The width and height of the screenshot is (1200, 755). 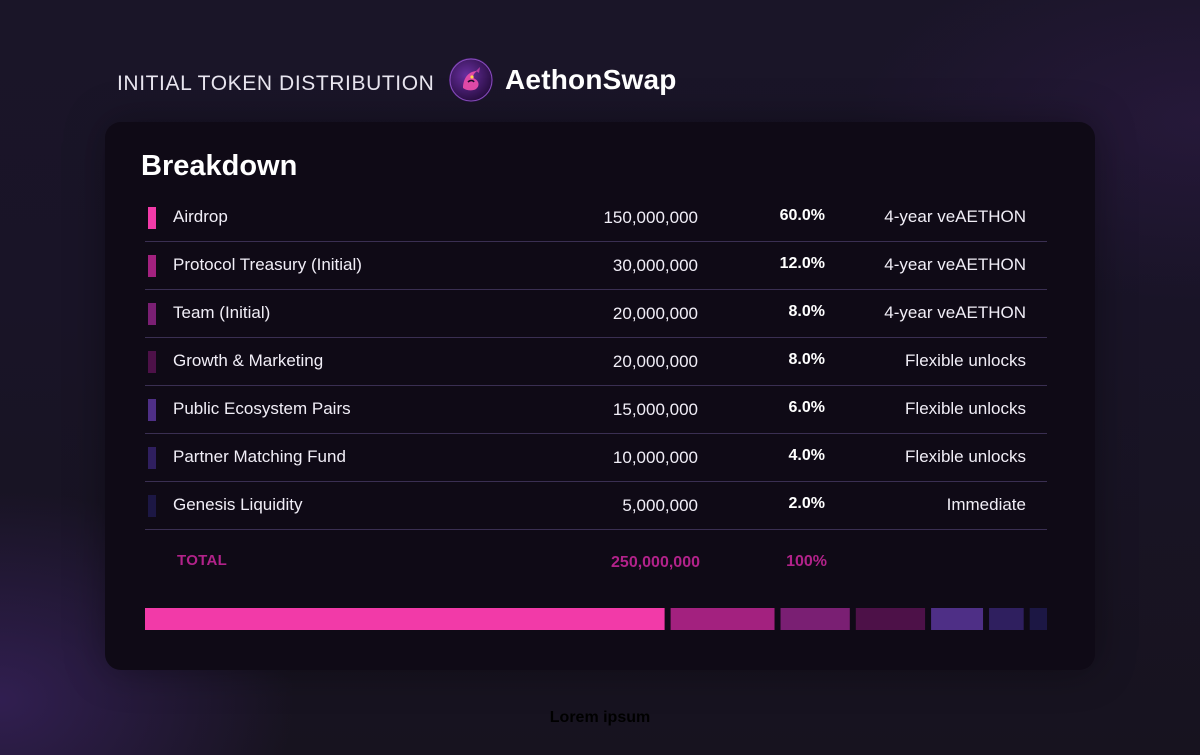 I want to click on row-name: Team (Initial), so click(x=222, y=312).